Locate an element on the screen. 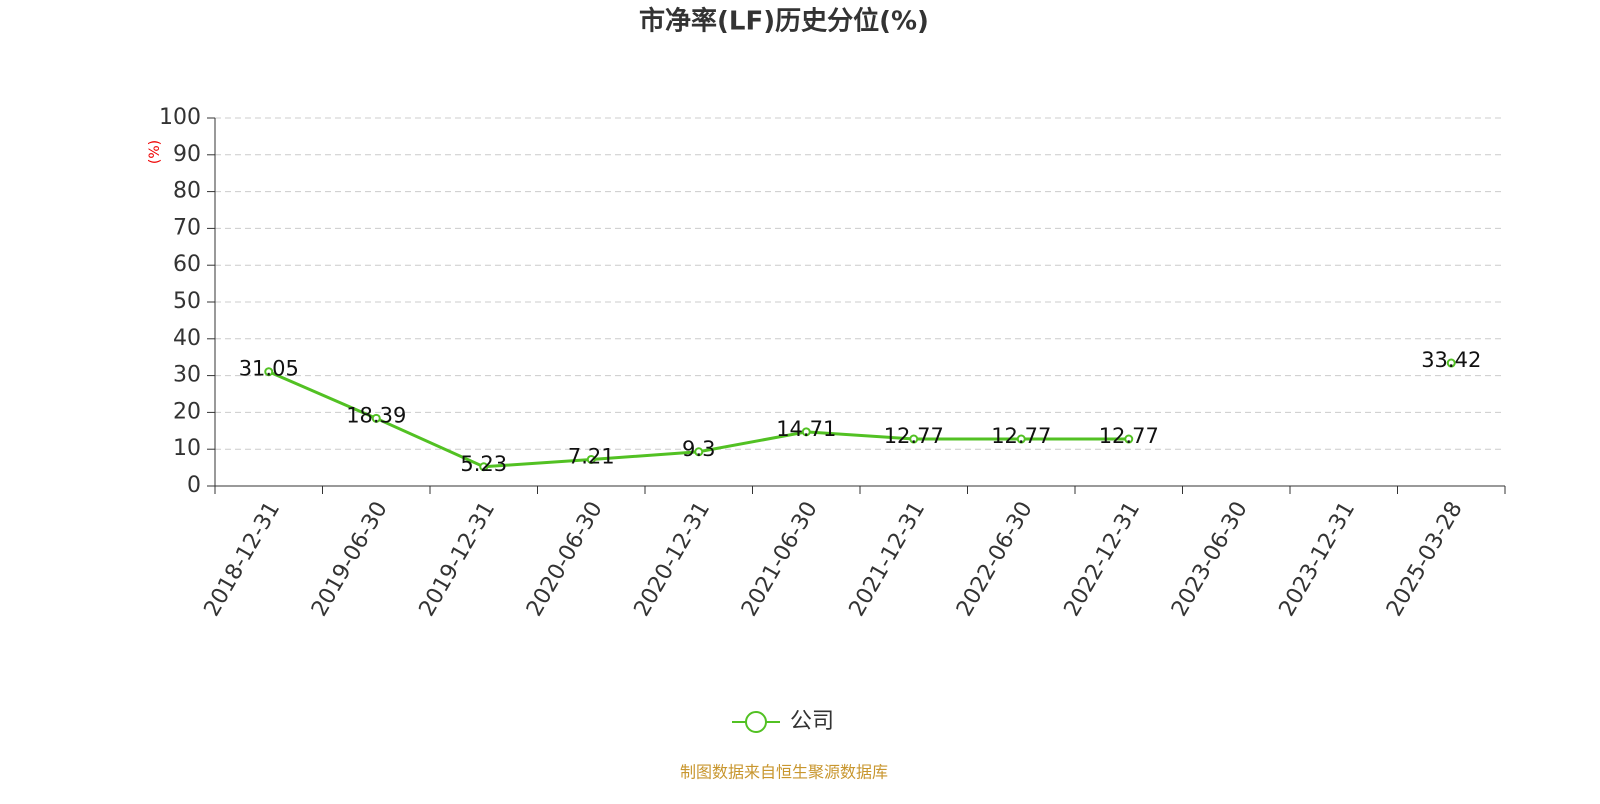  data-label: 5.23 is located at coordinates (483, 464).